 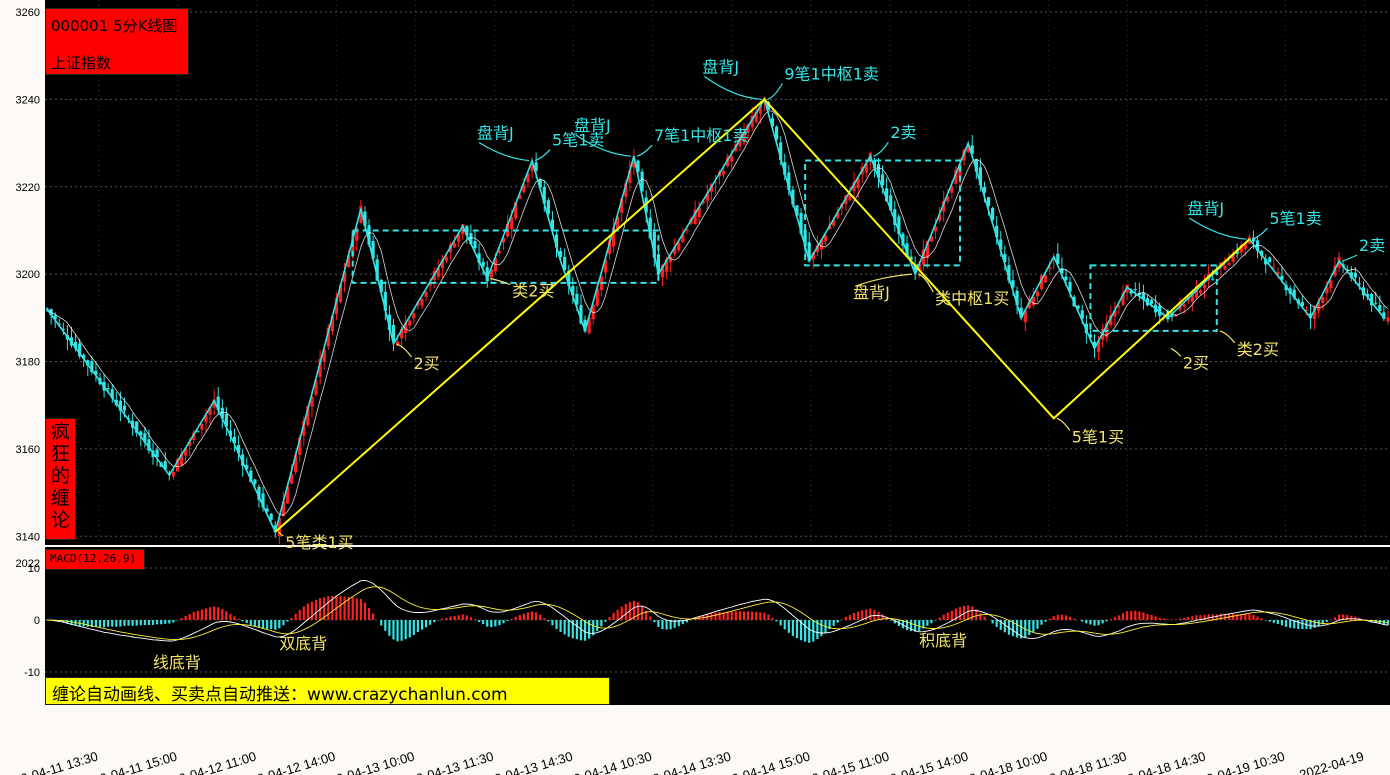 I want to click on macd-divergence-label: 线底背, so click(x=177, y=662).